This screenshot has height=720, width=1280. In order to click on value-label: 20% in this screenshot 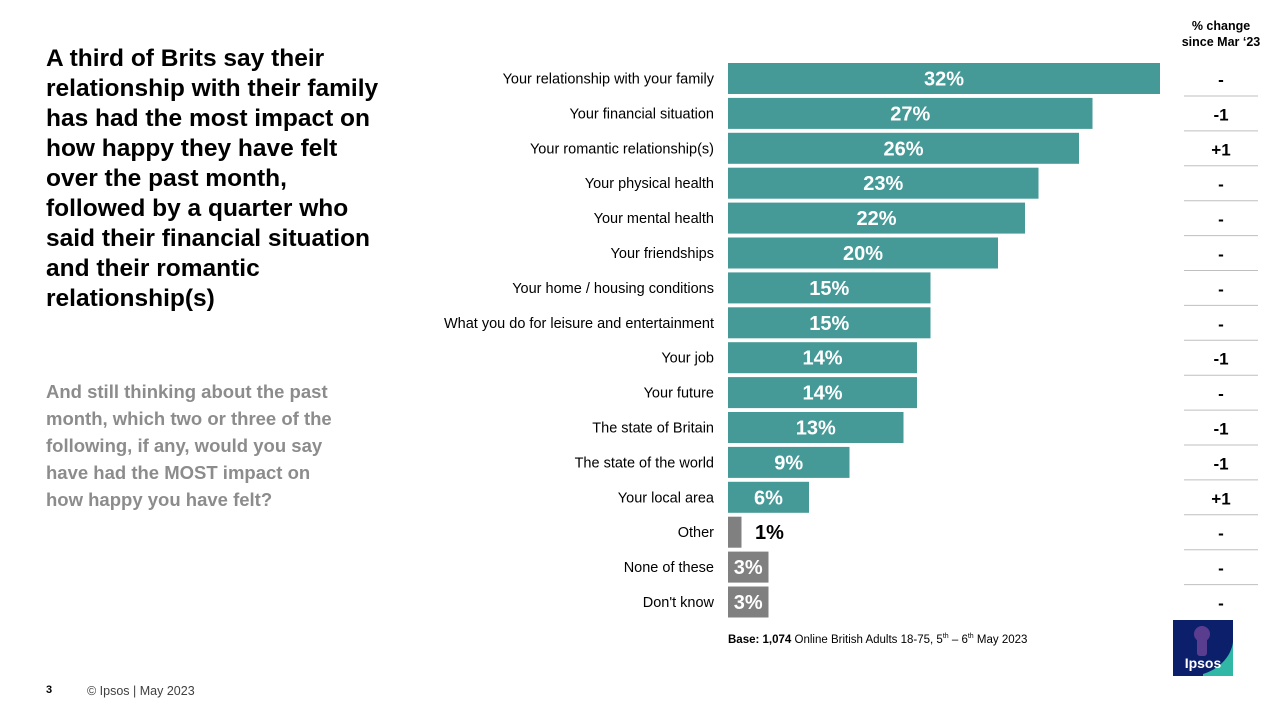, I will do `click(863, 254)`.